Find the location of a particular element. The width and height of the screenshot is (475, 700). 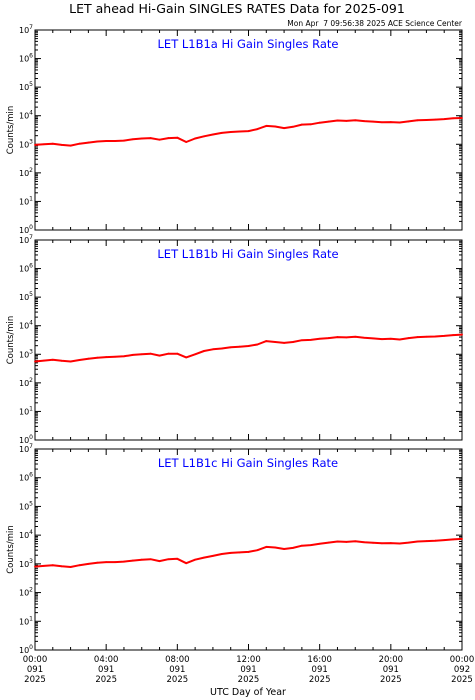

y-tick-label: 10⁶ is located at coordinates (26, 268).